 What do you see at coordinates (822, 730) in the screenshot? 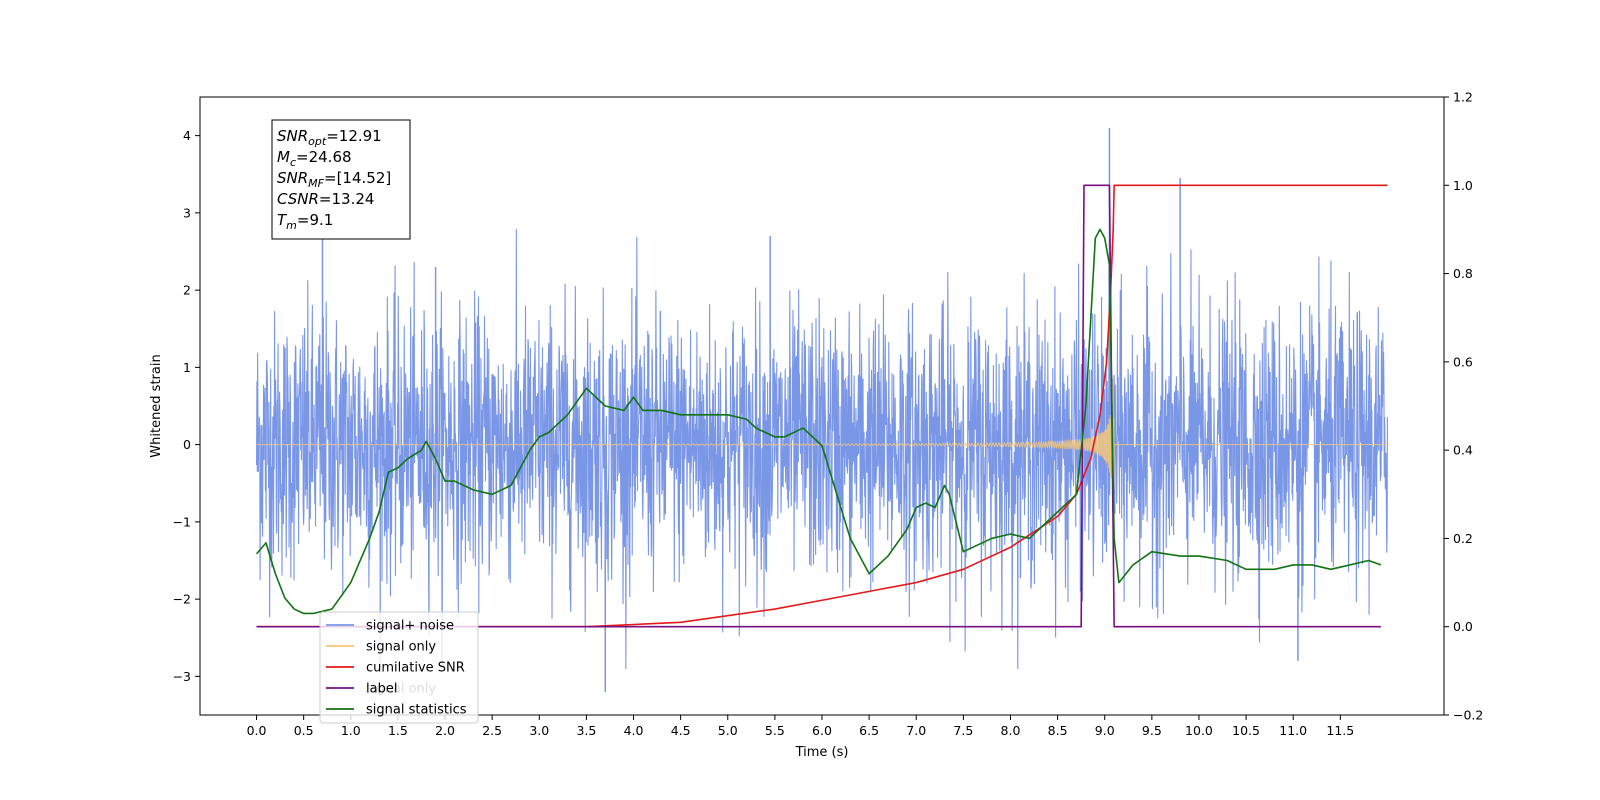
I see `x-tick-label: 6.0` at bounding box center [822, 730].